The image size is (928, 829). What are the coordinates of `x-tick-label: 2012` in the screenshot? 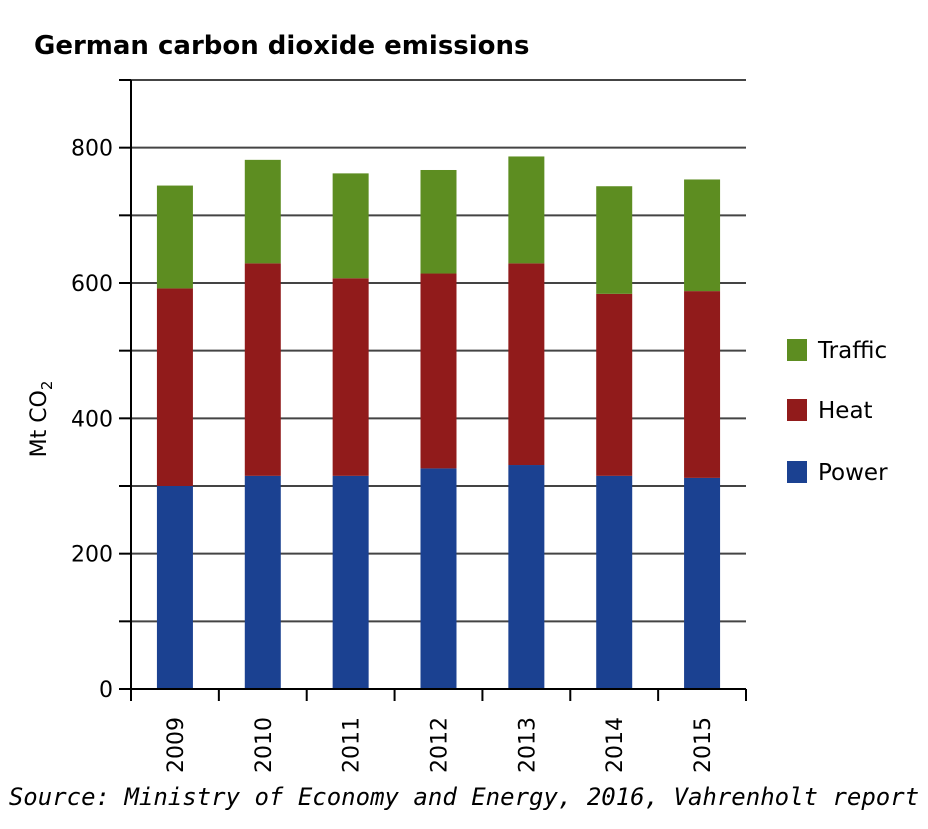 It's located at (440, 745).